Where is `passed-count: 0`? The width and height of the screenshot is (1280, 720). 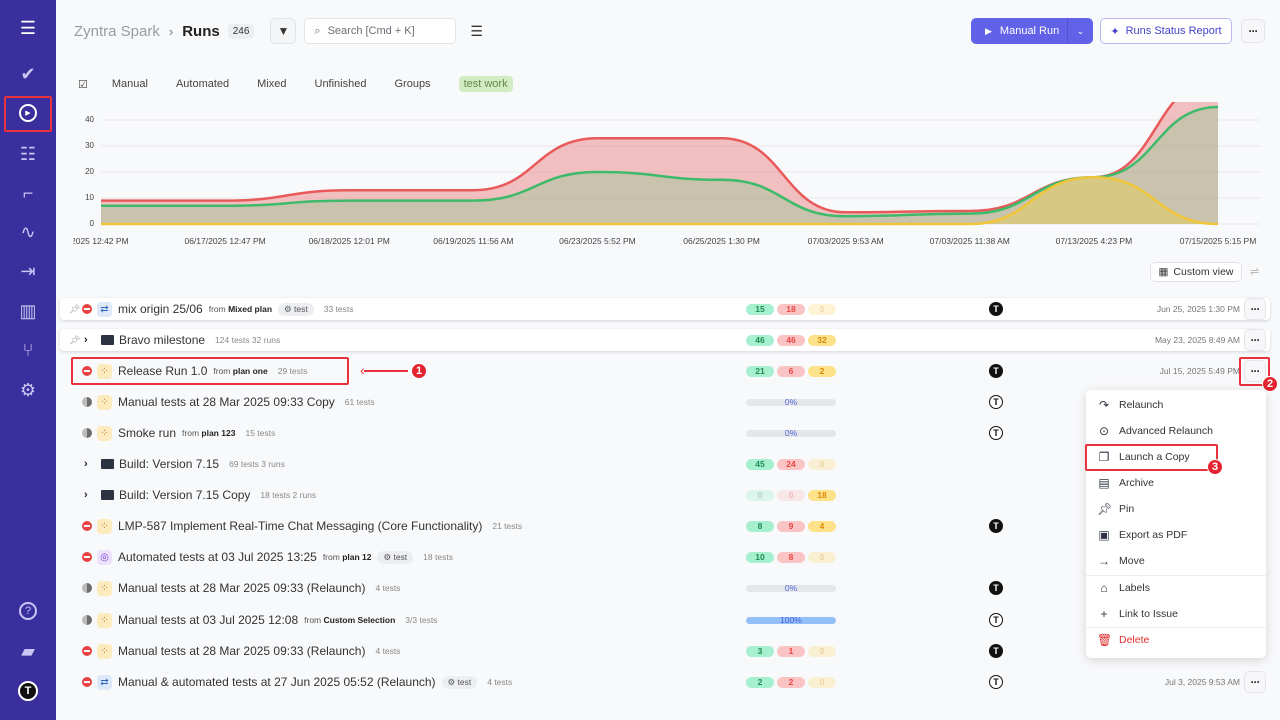
passed-count: 0 is located at coordinates (760, 495).